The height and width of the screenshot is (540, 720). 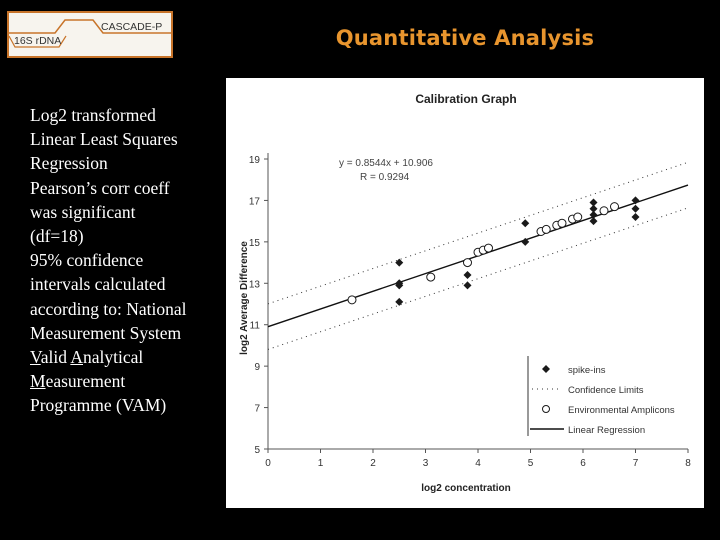 What do you see at coordinates (78, 381) in the screenshot?
I see `bullet-line-underlined: Measurement` at bounding box center [78, 381].